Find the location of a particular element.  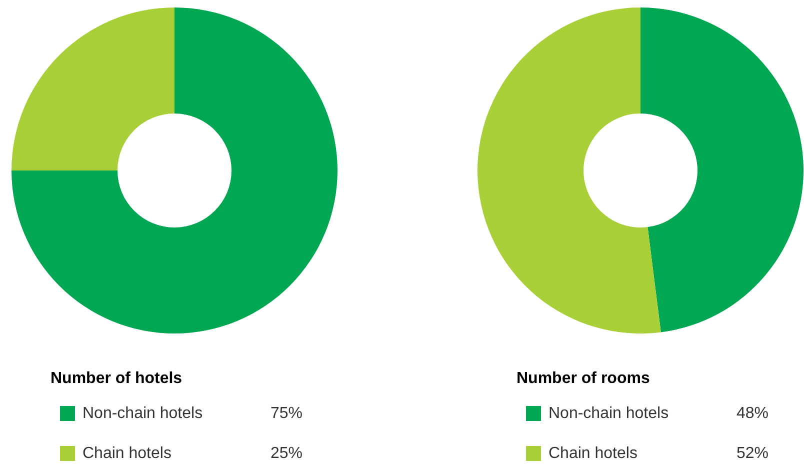

text: Number of hotels is located at coordinates (116, 378).